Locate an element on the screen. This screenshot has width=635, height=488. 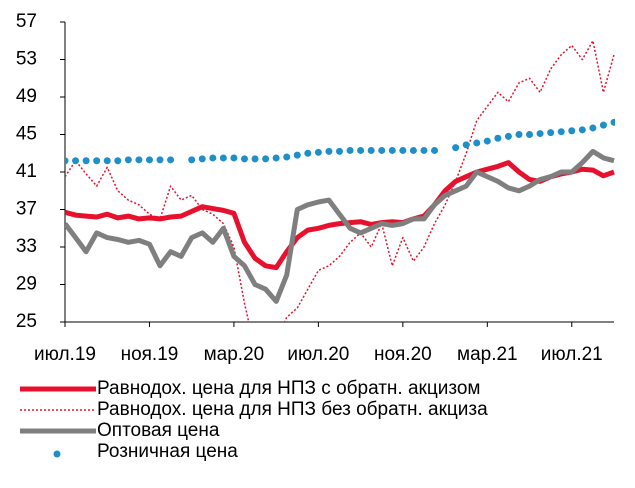
x-tick-label: ноя.19 is located at coordinates (150, 354).